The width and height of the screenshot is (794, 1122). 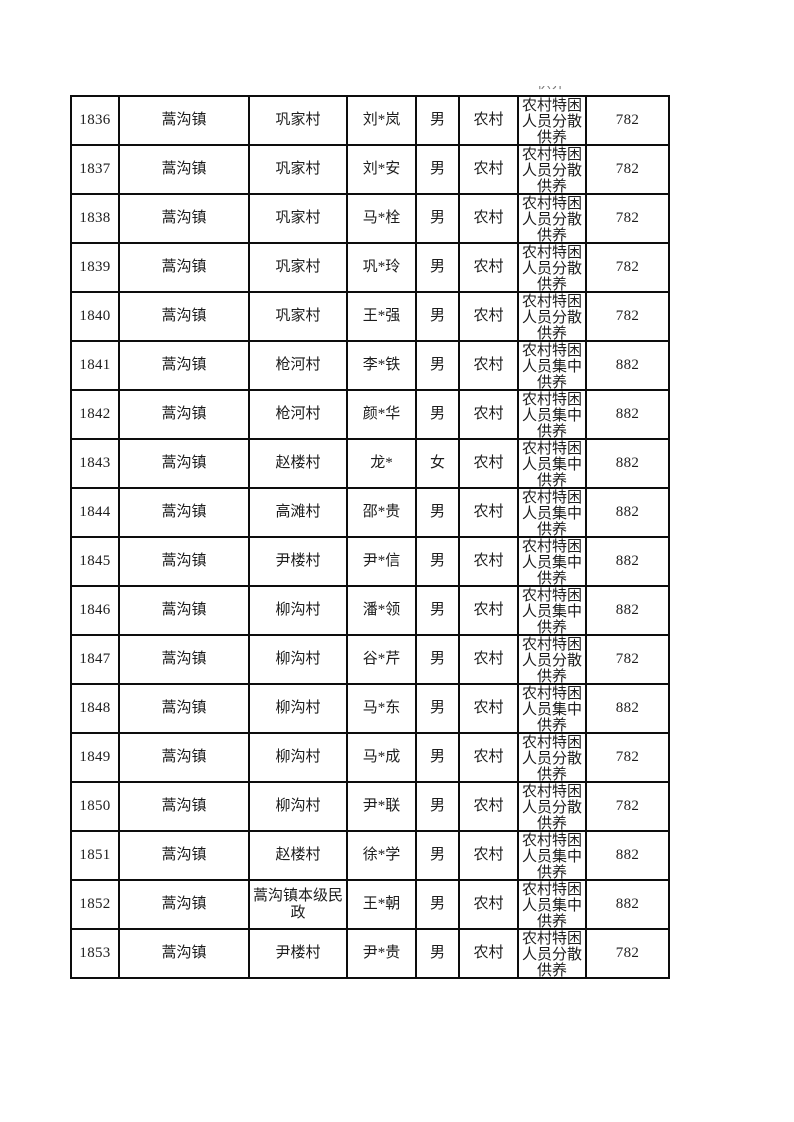 I want to click on table-row: 1842 蒿沟镇 枪河村 颜*华男农村 农村特困 人员集中 供养 882, so click(x=370, y=414).